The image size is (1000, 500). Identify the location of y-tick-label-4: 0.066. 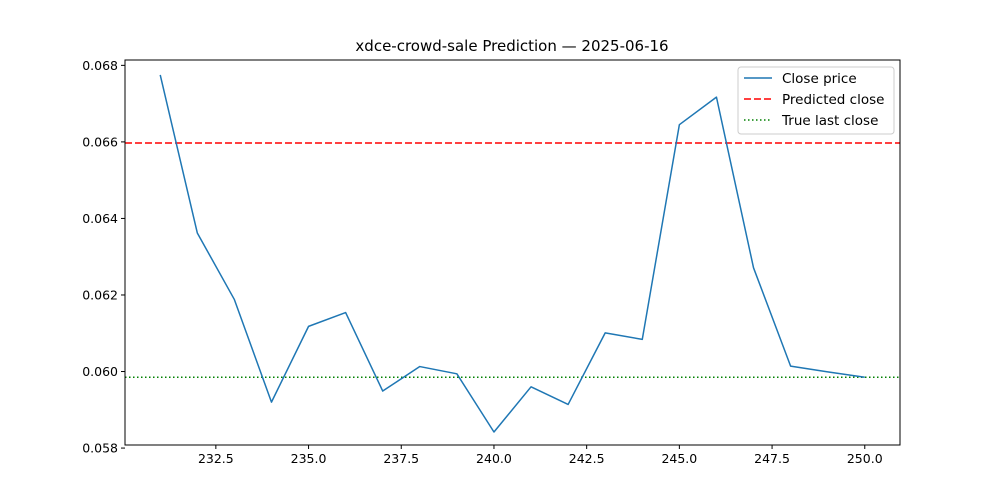
(100, 141).